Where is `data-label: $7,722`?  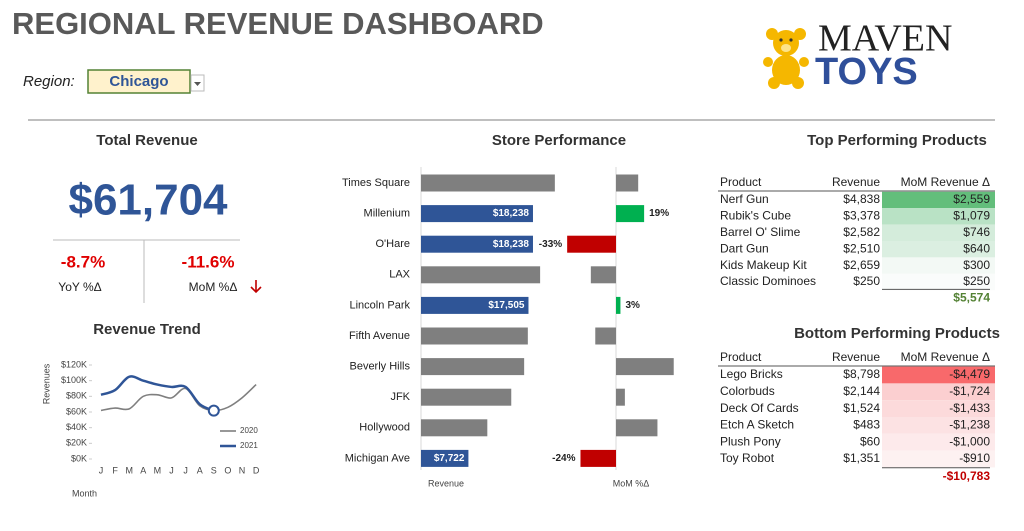 data-label: $7,722 is located at coordinates (449, 458).